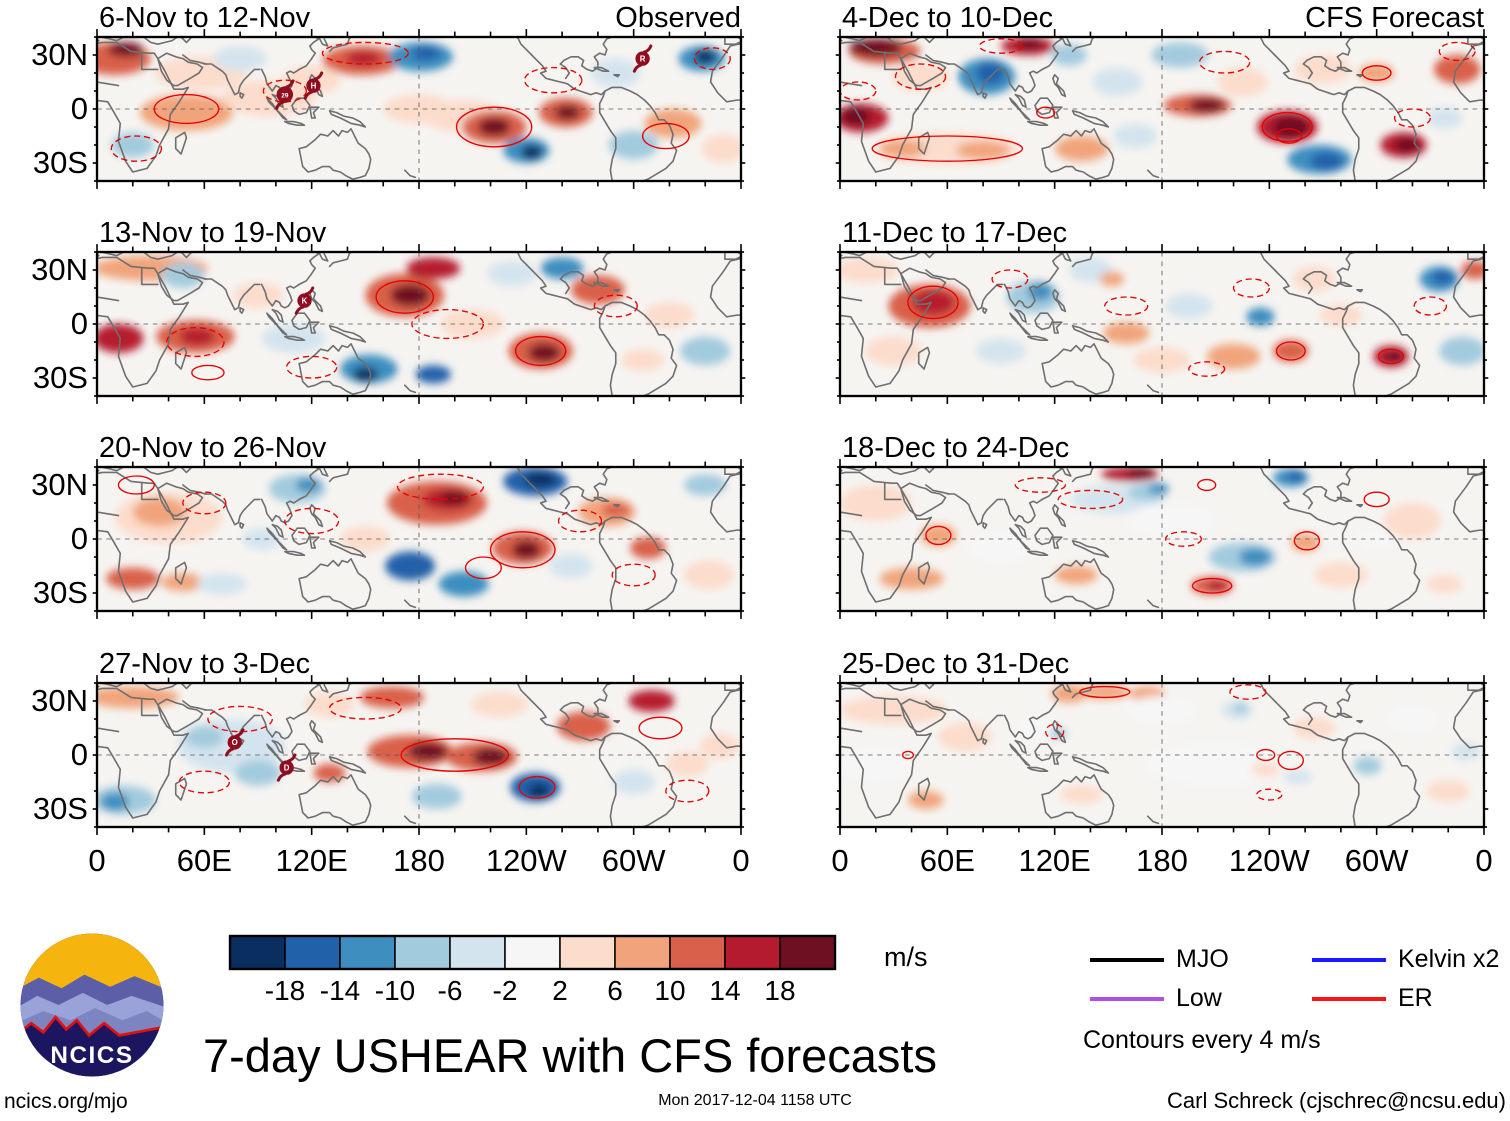  I want to click on svg-text: O, so click(235, 742).